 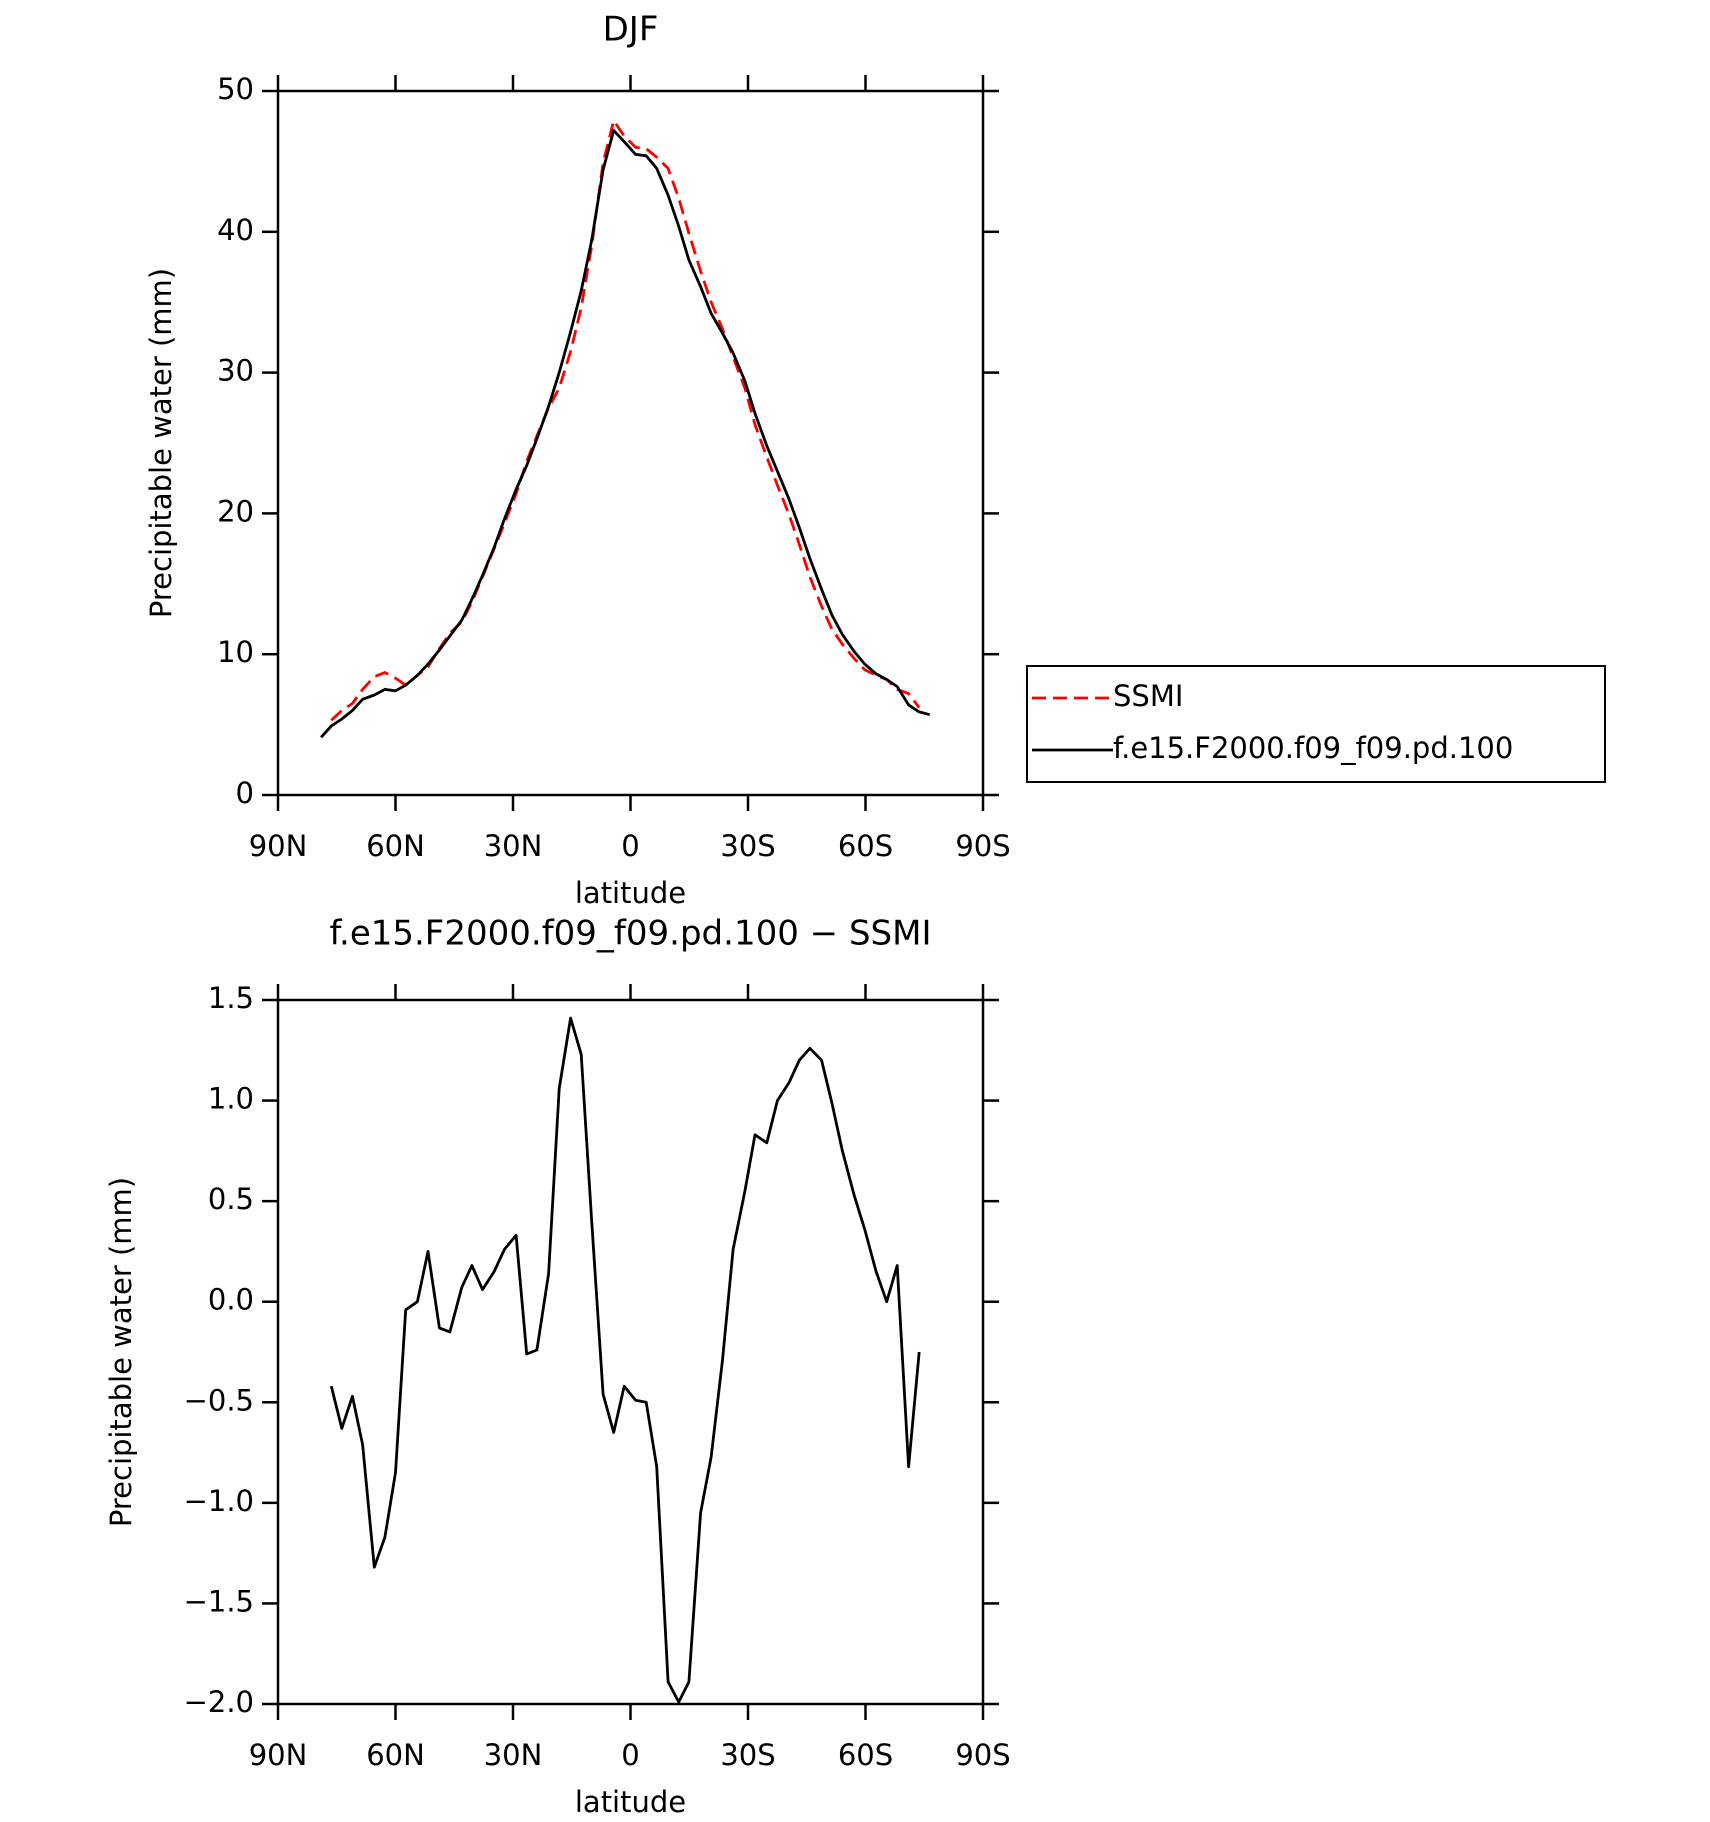 I want to click on y-tick-label: −1.5, so click(x=219, y=1601).